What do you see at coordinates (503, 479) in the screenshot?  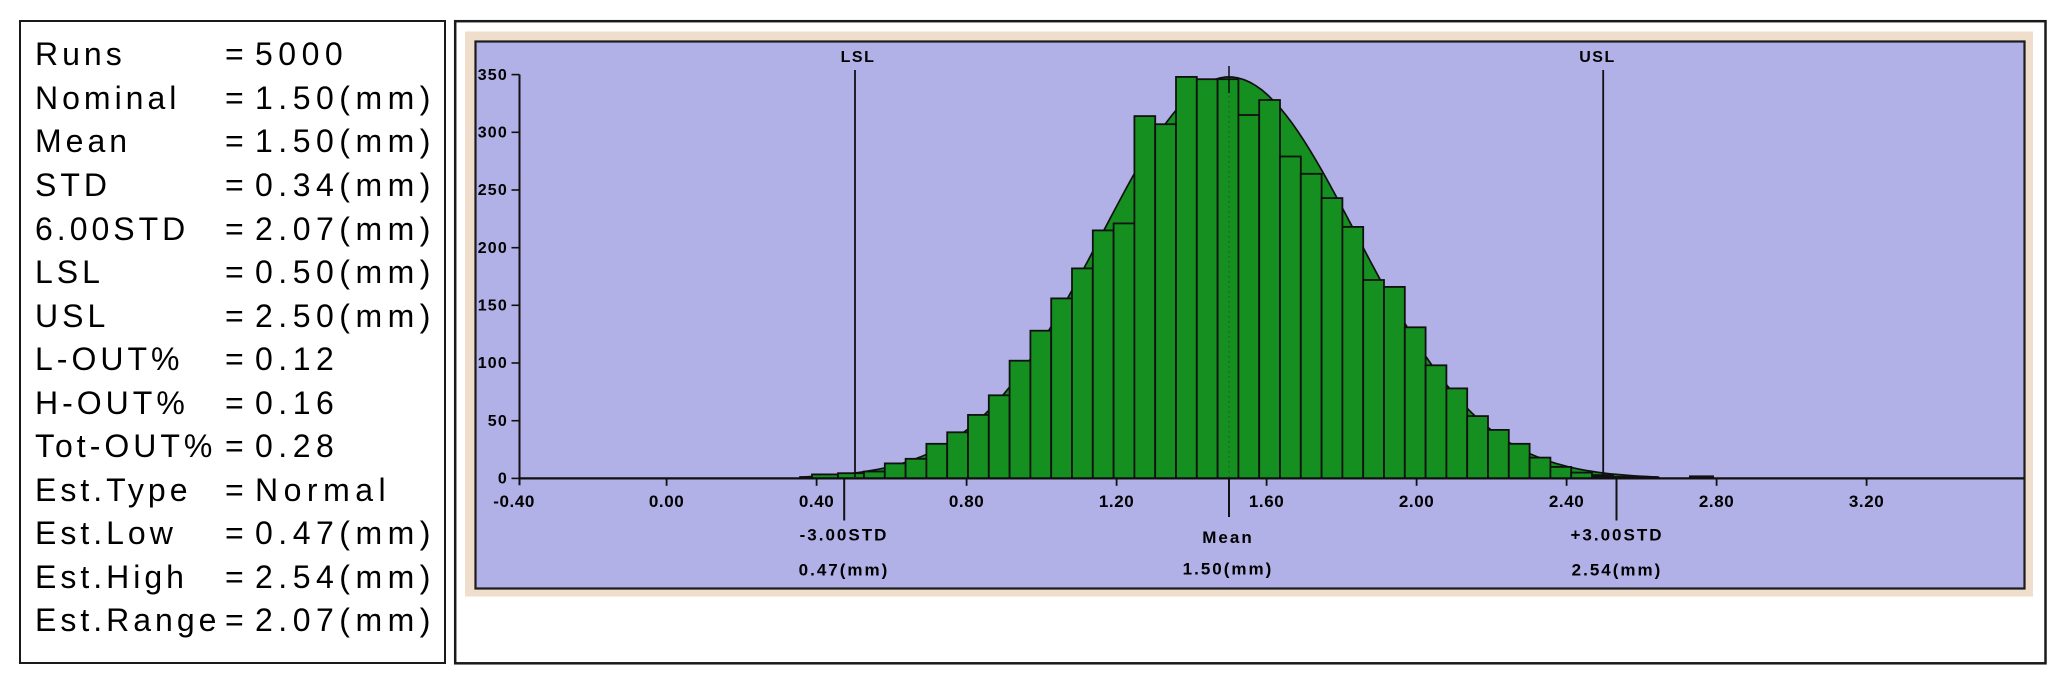 I see `svg-text: 0` at bounding box center [503, 479].